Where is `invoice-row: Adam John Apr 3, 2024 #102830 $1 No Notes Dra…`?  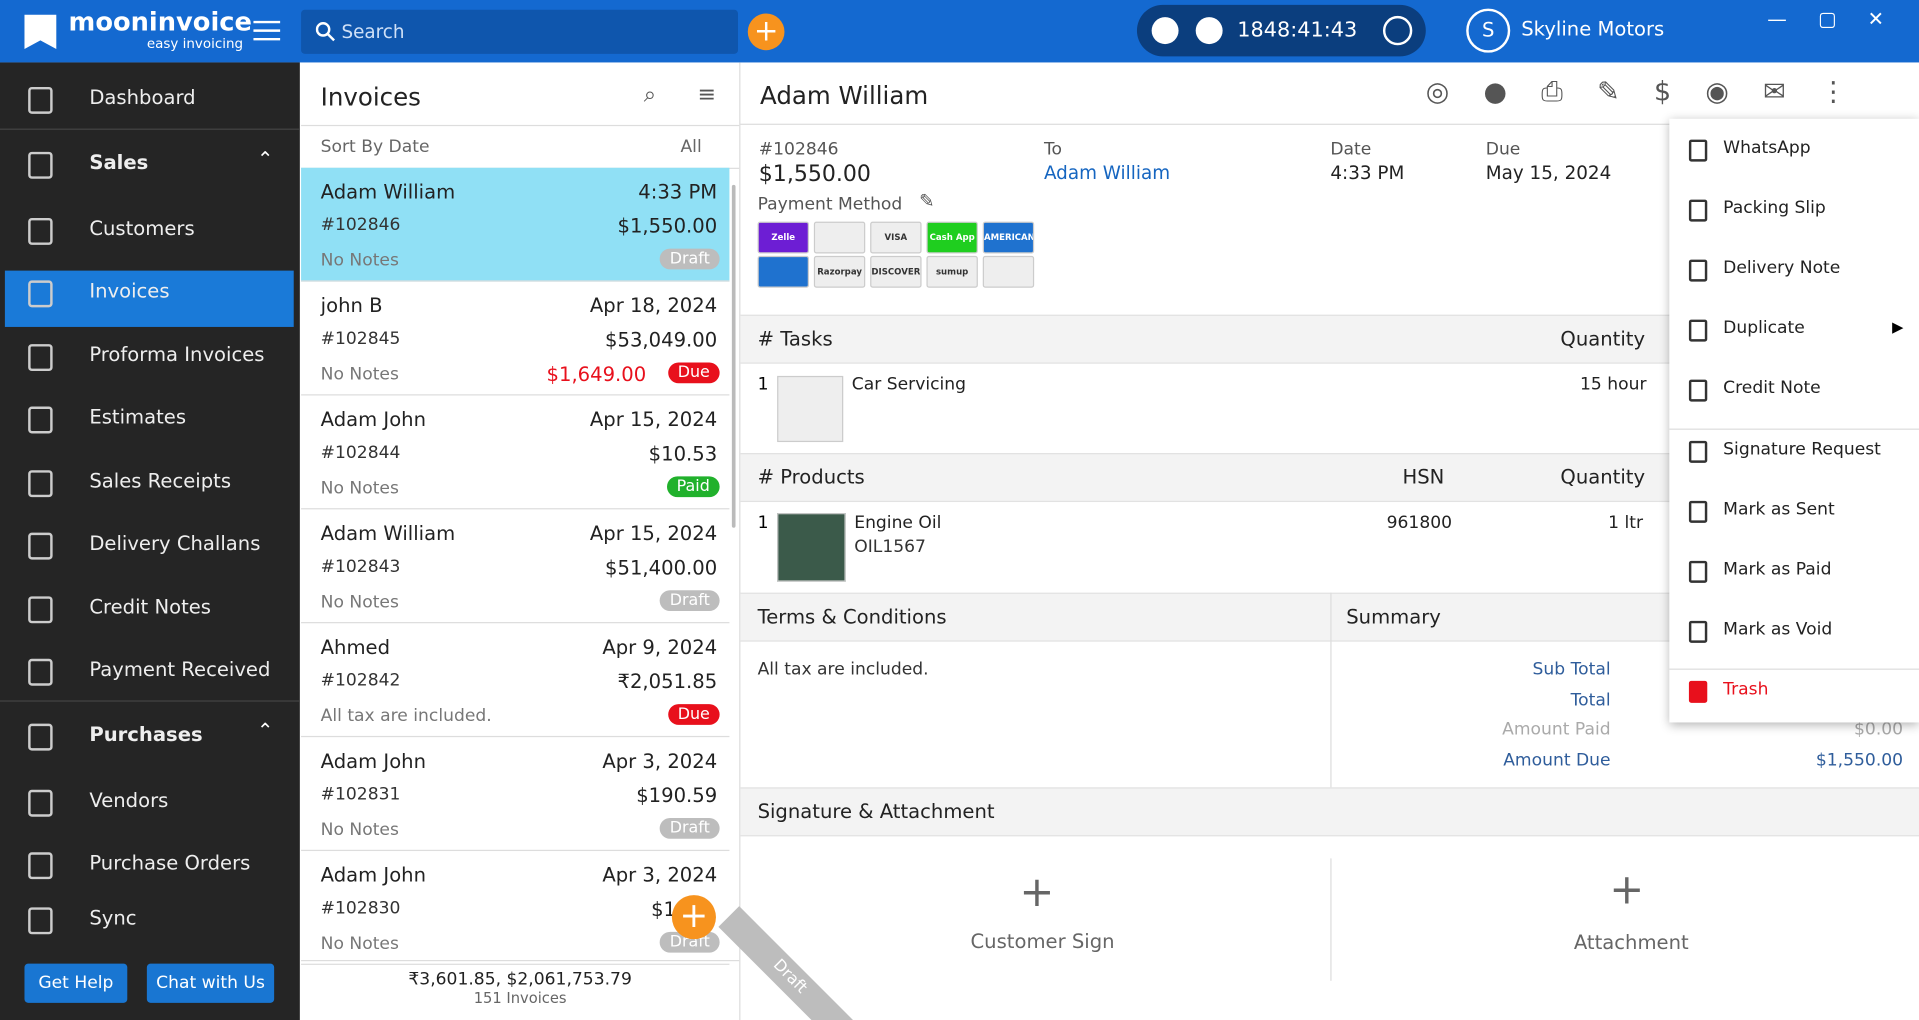 invoice-row: Adam John Apr 3, 2024 #102830 $1 No Notes Dra… is located at coordinates (515, 908).